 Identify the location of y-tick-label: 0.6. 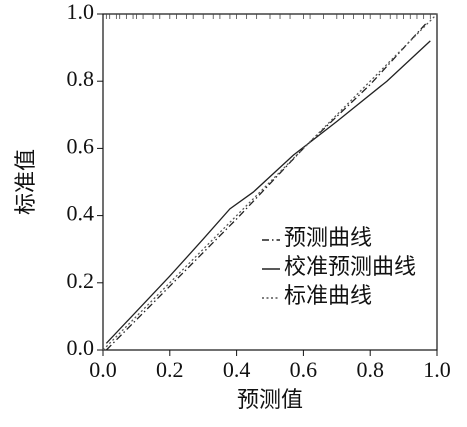
(81, 145).